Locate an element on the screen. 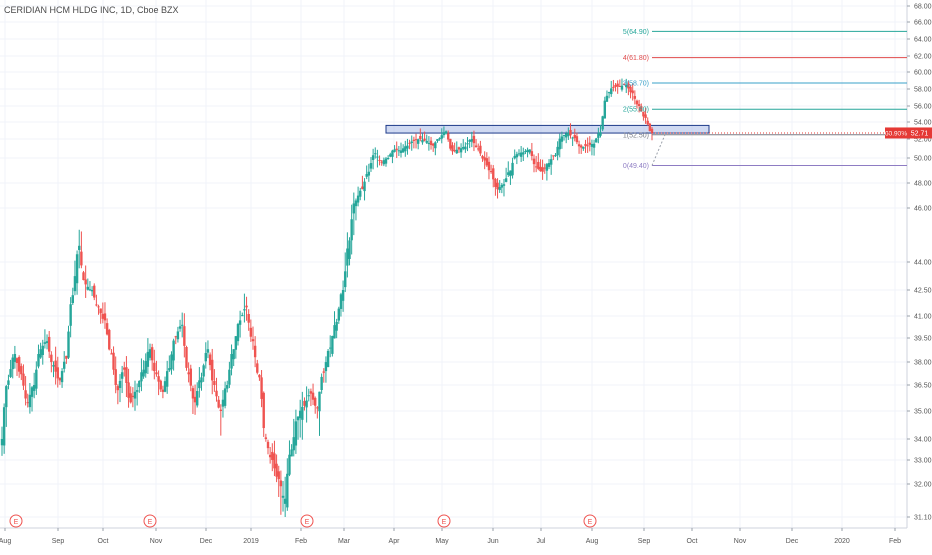  y-tick-label: 52.00 is located at coordinates (923, 140).